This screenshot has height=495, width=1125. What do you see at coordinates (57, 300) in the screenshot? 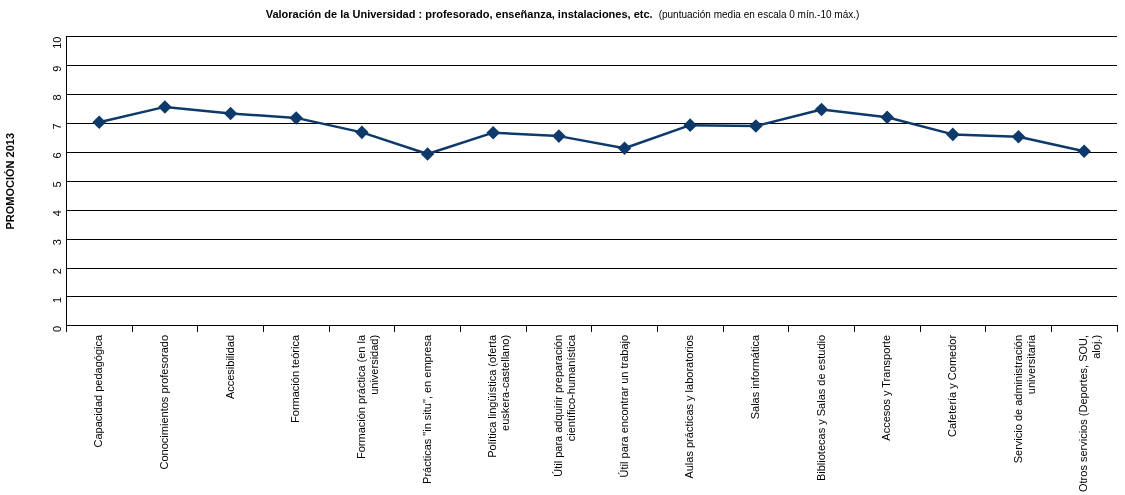
I see `y-tick-label: 1` at bounding box center [57, 300].